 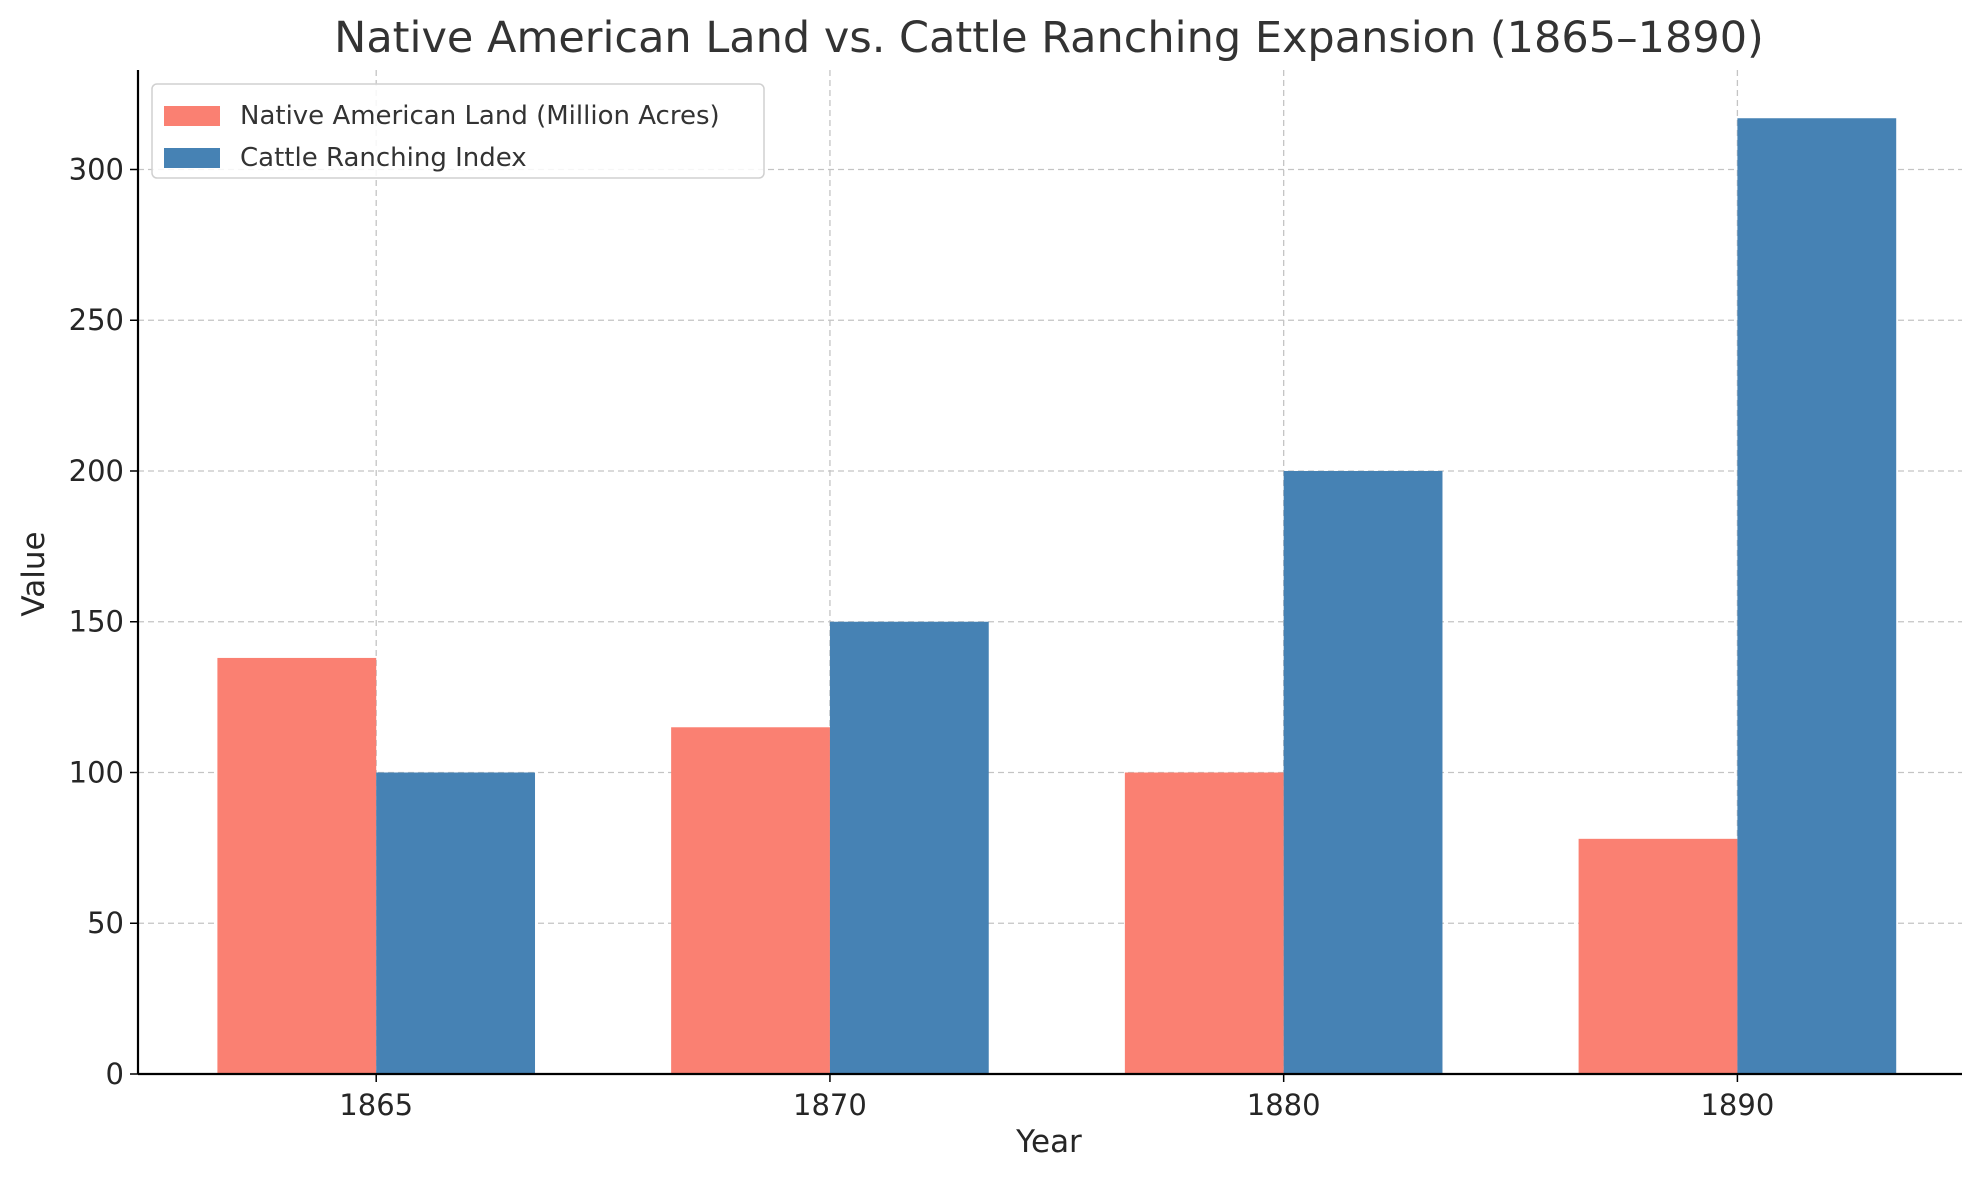 I want to click on legend-label: Native American Land (Million Acres), so click(x=480, y=116).